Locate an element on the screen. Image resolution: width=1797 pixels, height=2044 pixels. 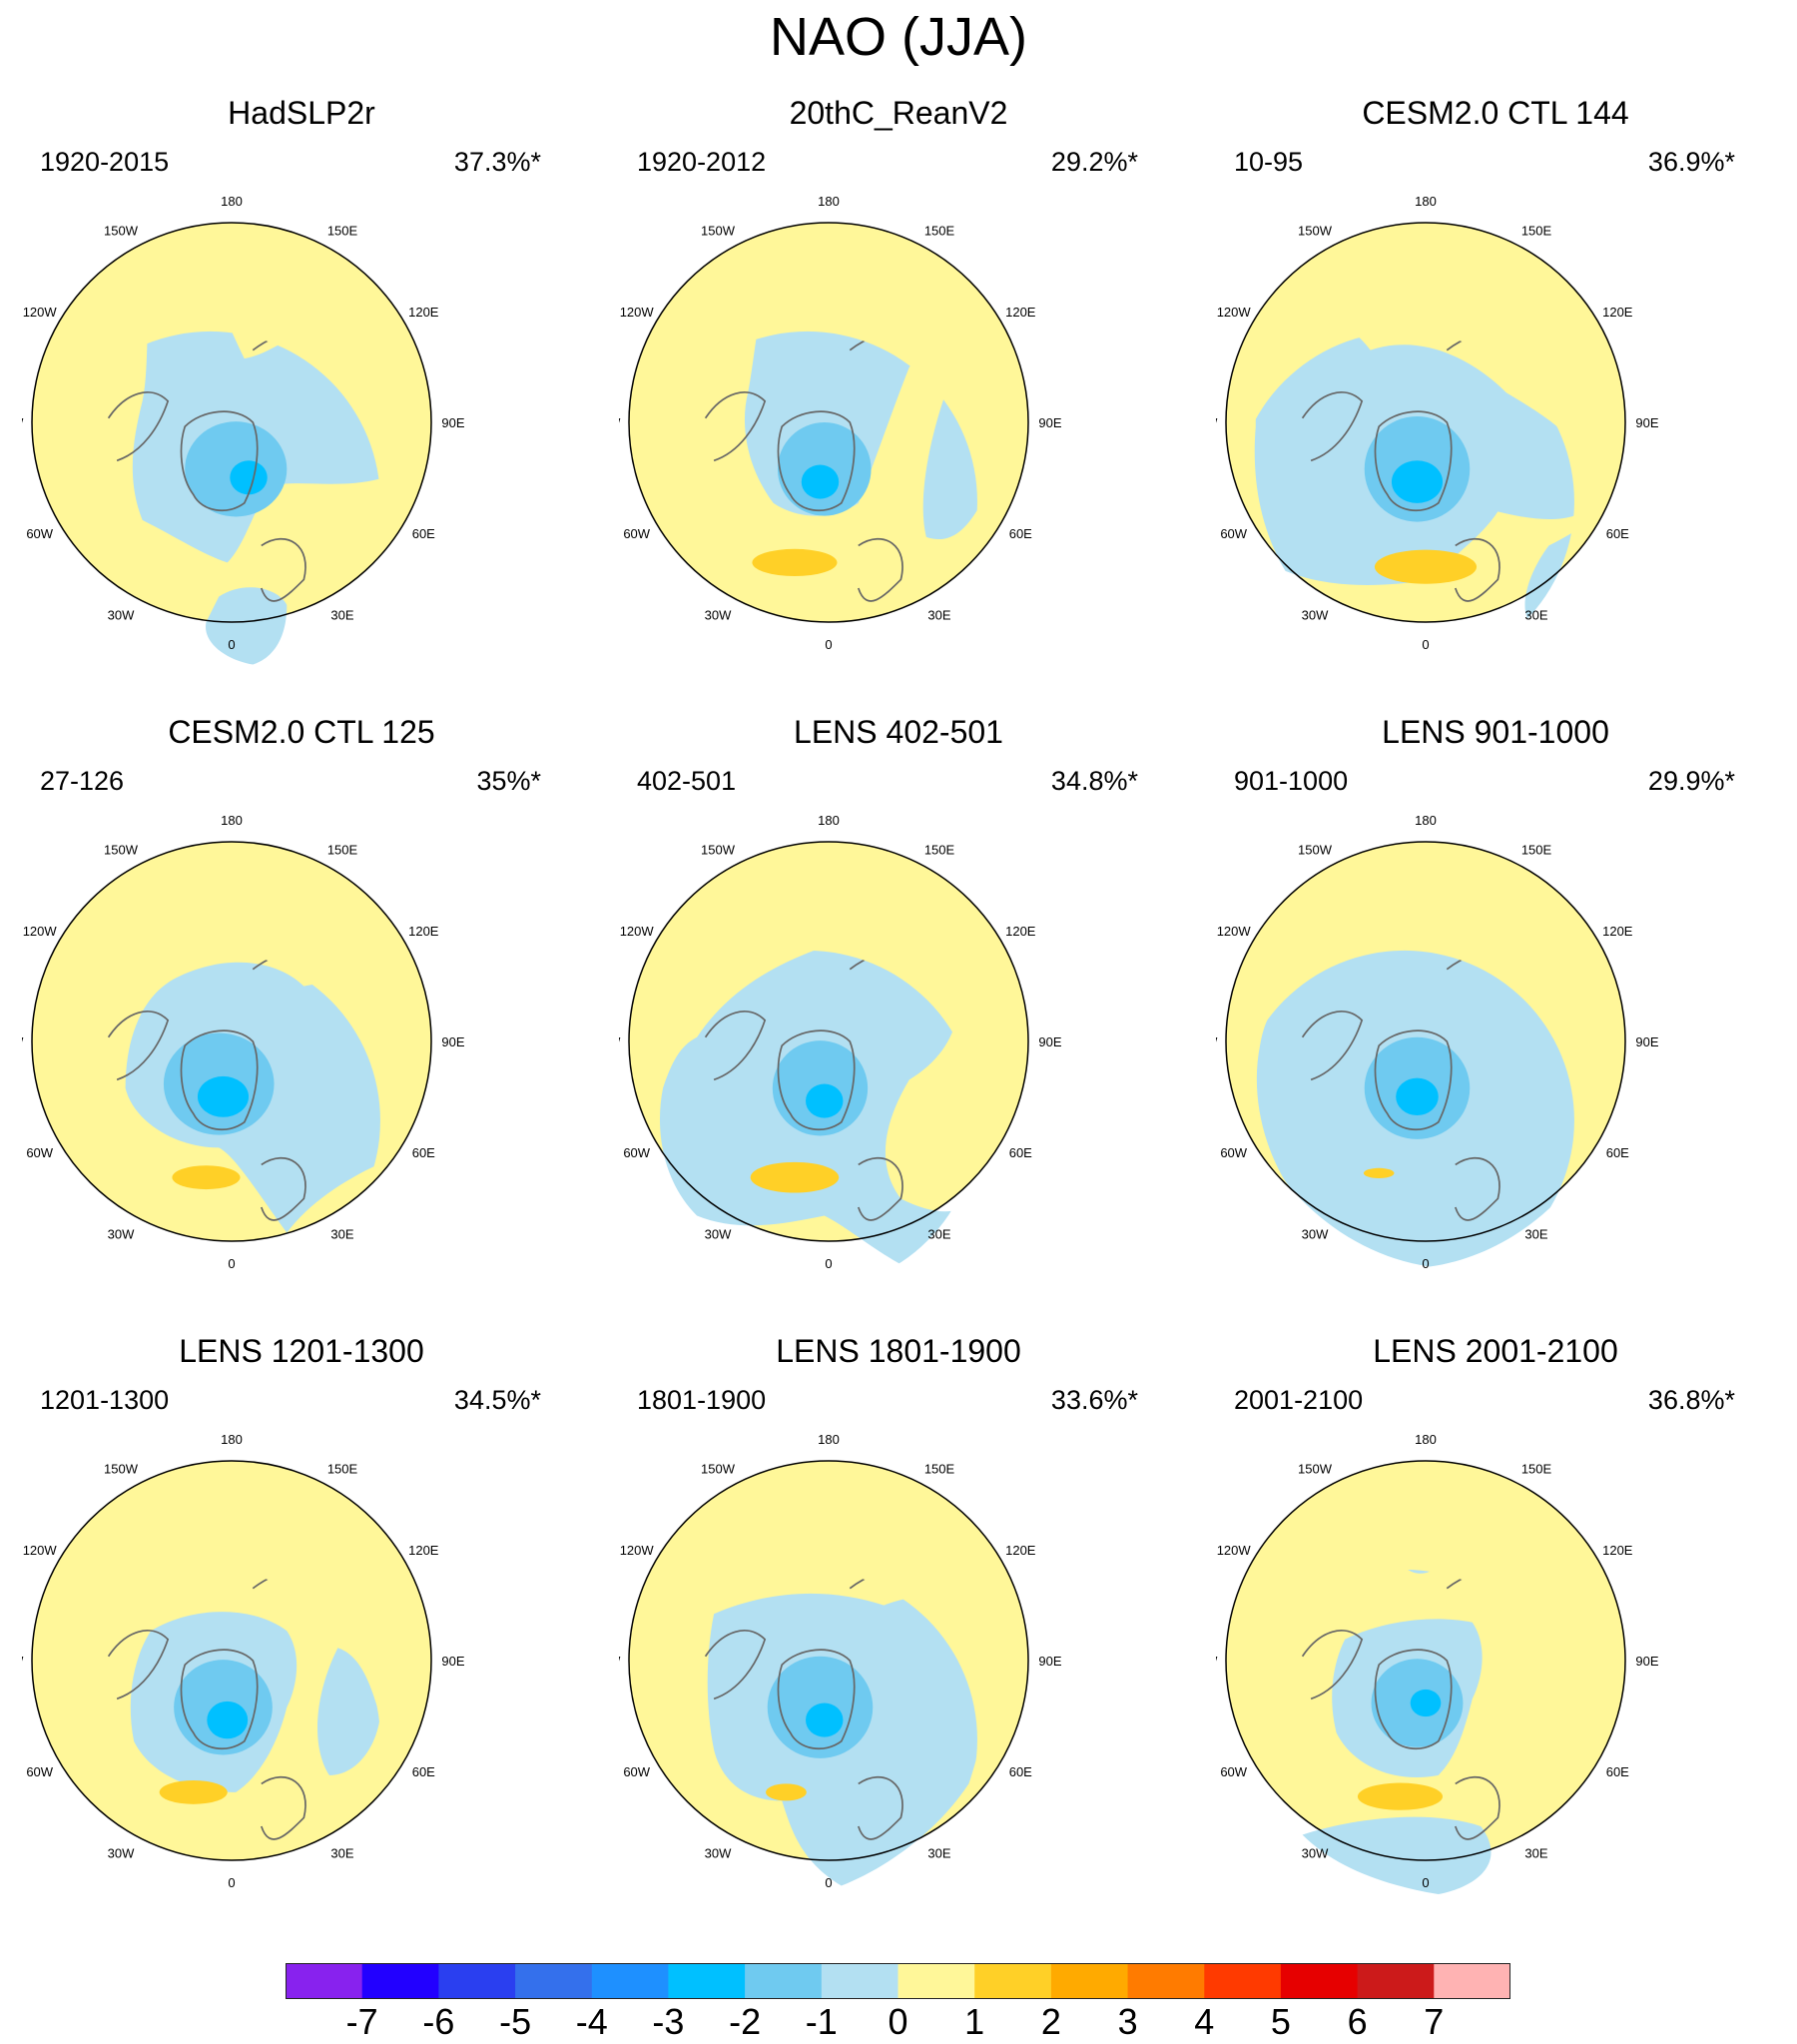
panel-variance: 35%* is located at coordinates (508, 781).